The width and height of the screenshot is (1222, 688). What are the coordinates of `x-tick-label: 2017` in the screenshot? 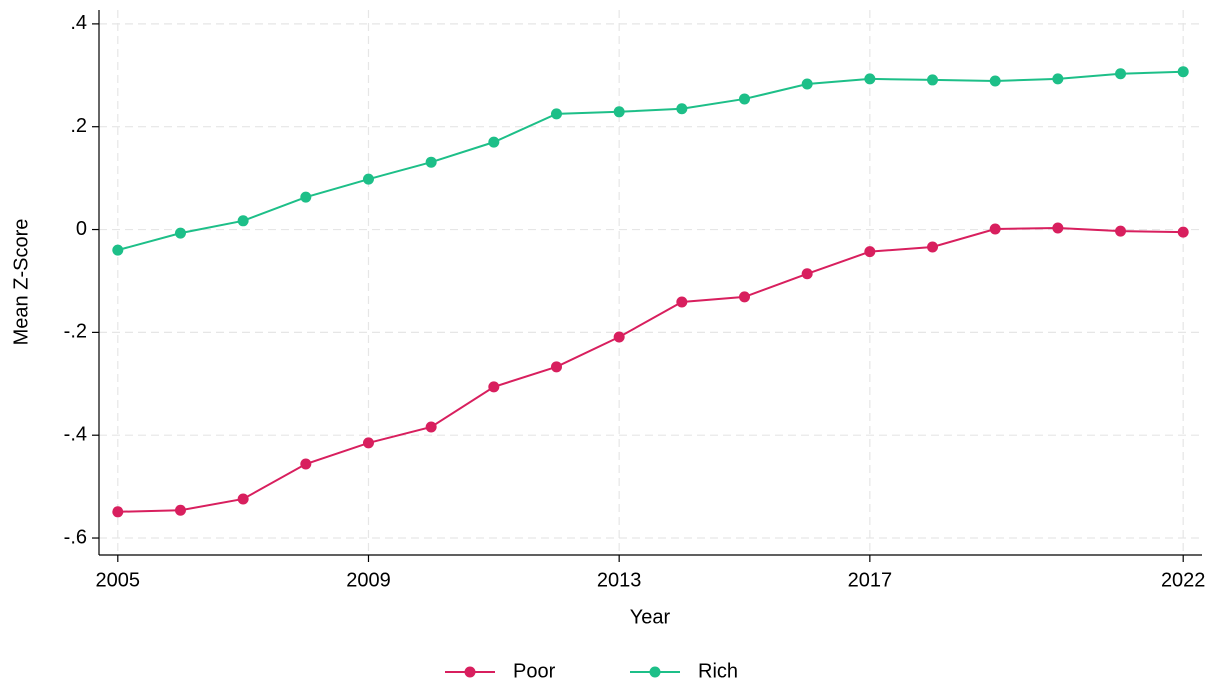 It's located at (870, 580).